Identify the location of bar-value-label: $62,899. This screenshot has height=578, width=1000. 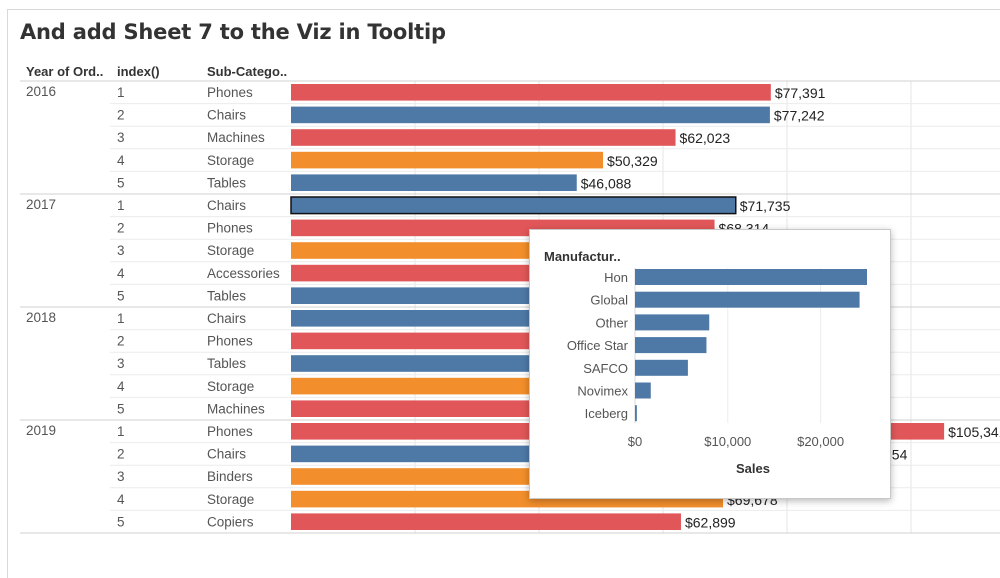
(710, 522).